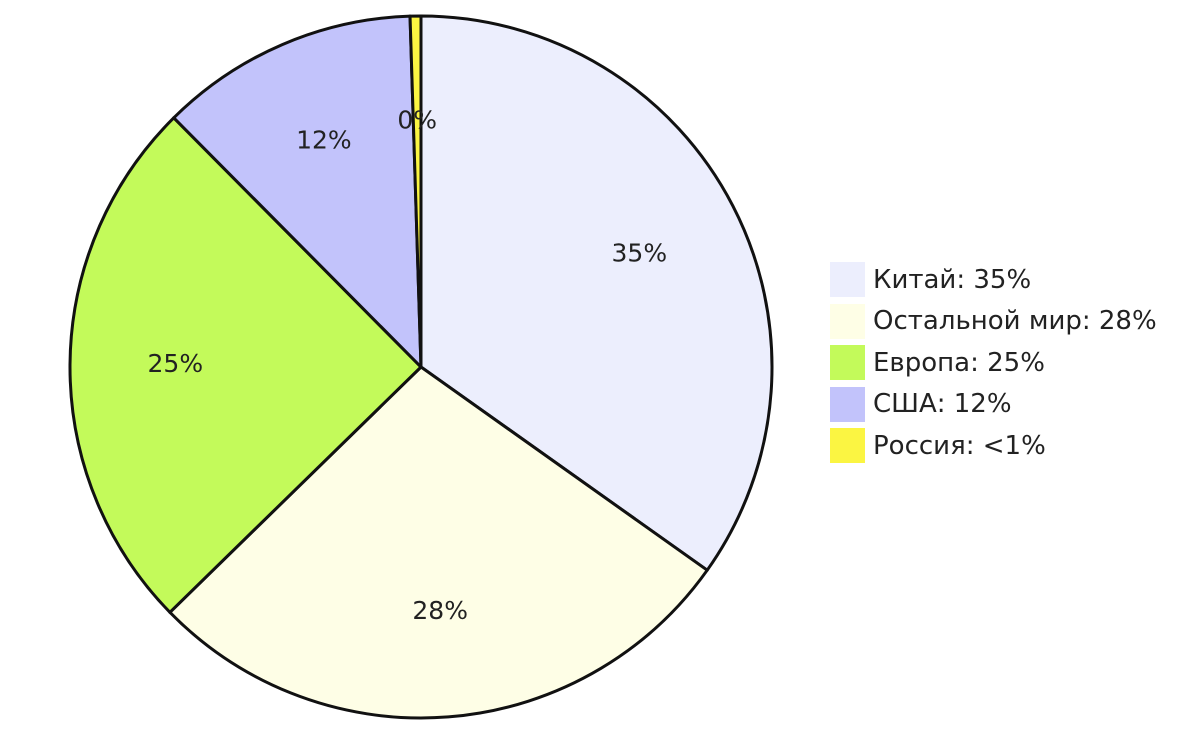 This screenshot has height=730, width=1200. I want to click on legend-label-1: Остальной мир: 28%, so click(1015, 321).